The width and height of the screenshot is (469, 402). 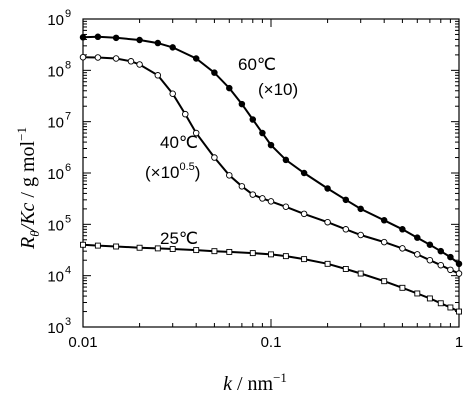 I want to click on annotation-40c-line2: (×100.5), so click(x=172, y=171).